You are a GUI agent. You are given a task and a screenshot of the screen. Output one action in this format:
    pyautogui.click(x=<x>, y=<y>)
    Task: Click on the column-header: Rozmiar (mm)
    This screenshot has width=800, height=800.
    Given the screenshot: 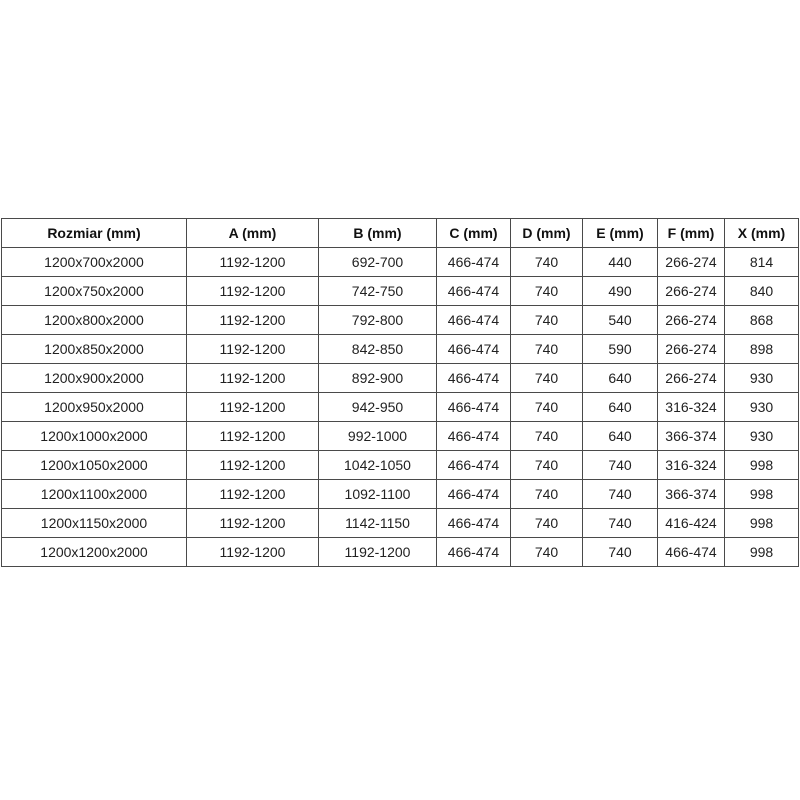 What is the action you would take?
    pyautogui.click(x=94, y=233)
    